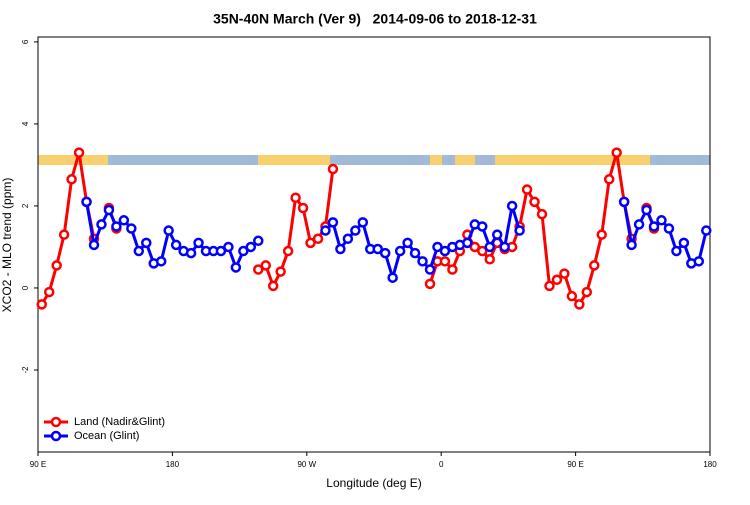 The width and height of the screenshot is (750, 505). I want to click on surface-mask, so click(374, 160).